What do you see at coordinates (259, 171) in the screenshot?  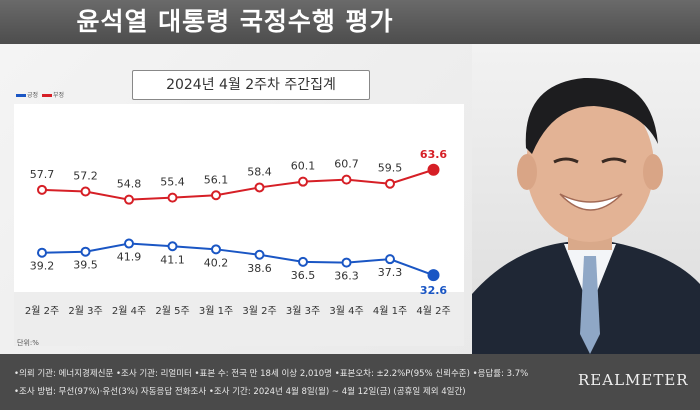 I see `data-label-negative: 58.4` at bounding box center [259, 171].